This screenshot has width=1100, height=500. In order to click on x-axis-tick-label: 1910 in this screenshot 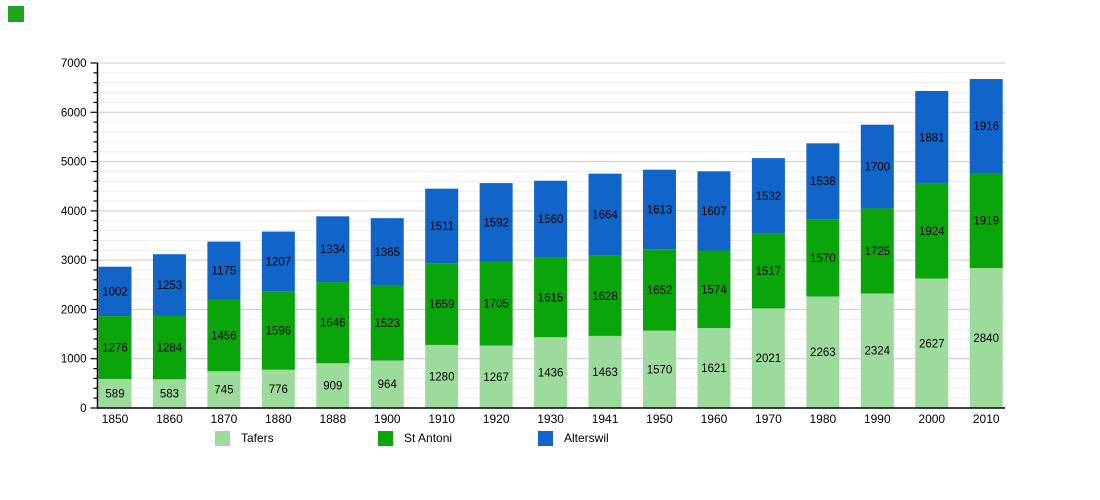, I will do `click(441, 419)`.